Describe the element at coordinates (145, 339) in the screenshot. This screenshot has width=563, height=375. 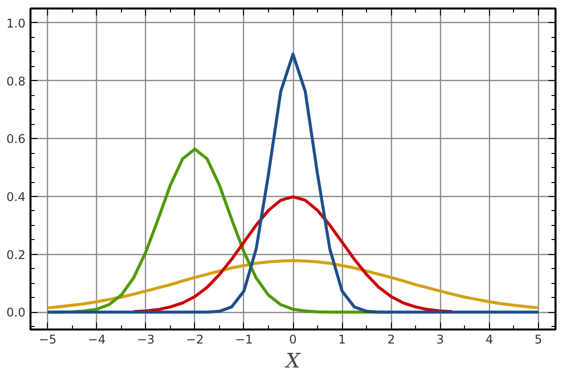
I see `x-tick-label: −3` at that location.